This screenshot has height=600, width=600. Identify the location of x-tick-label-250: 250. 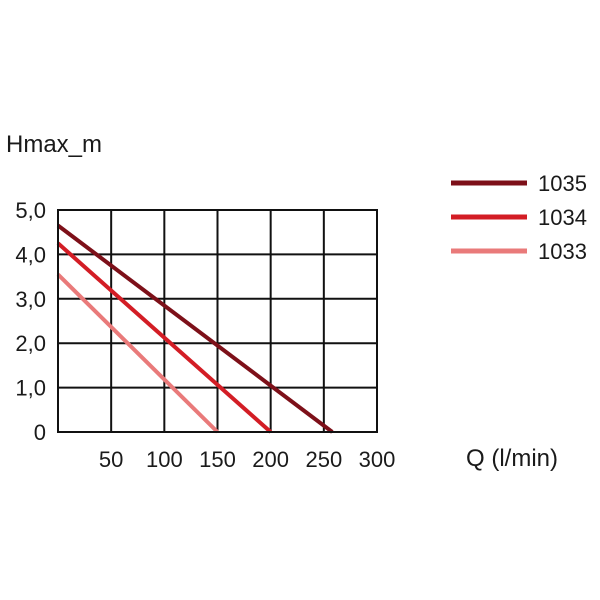
(323, 459).